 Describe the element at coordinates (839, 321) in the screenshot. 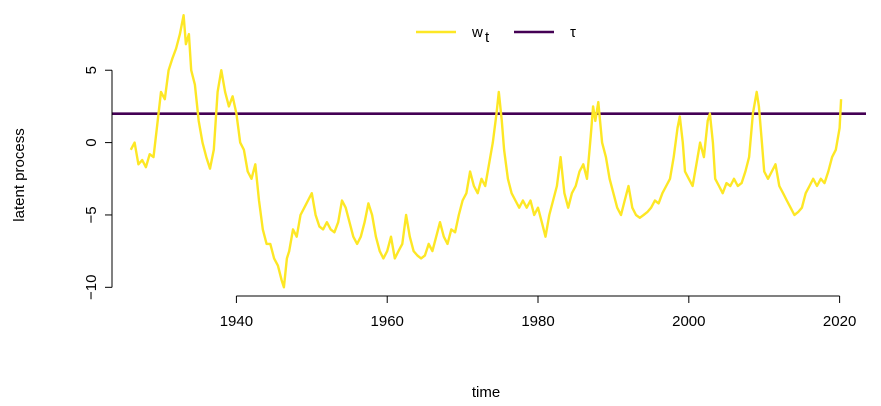

I see `x-tick-label: 2020` at that location.